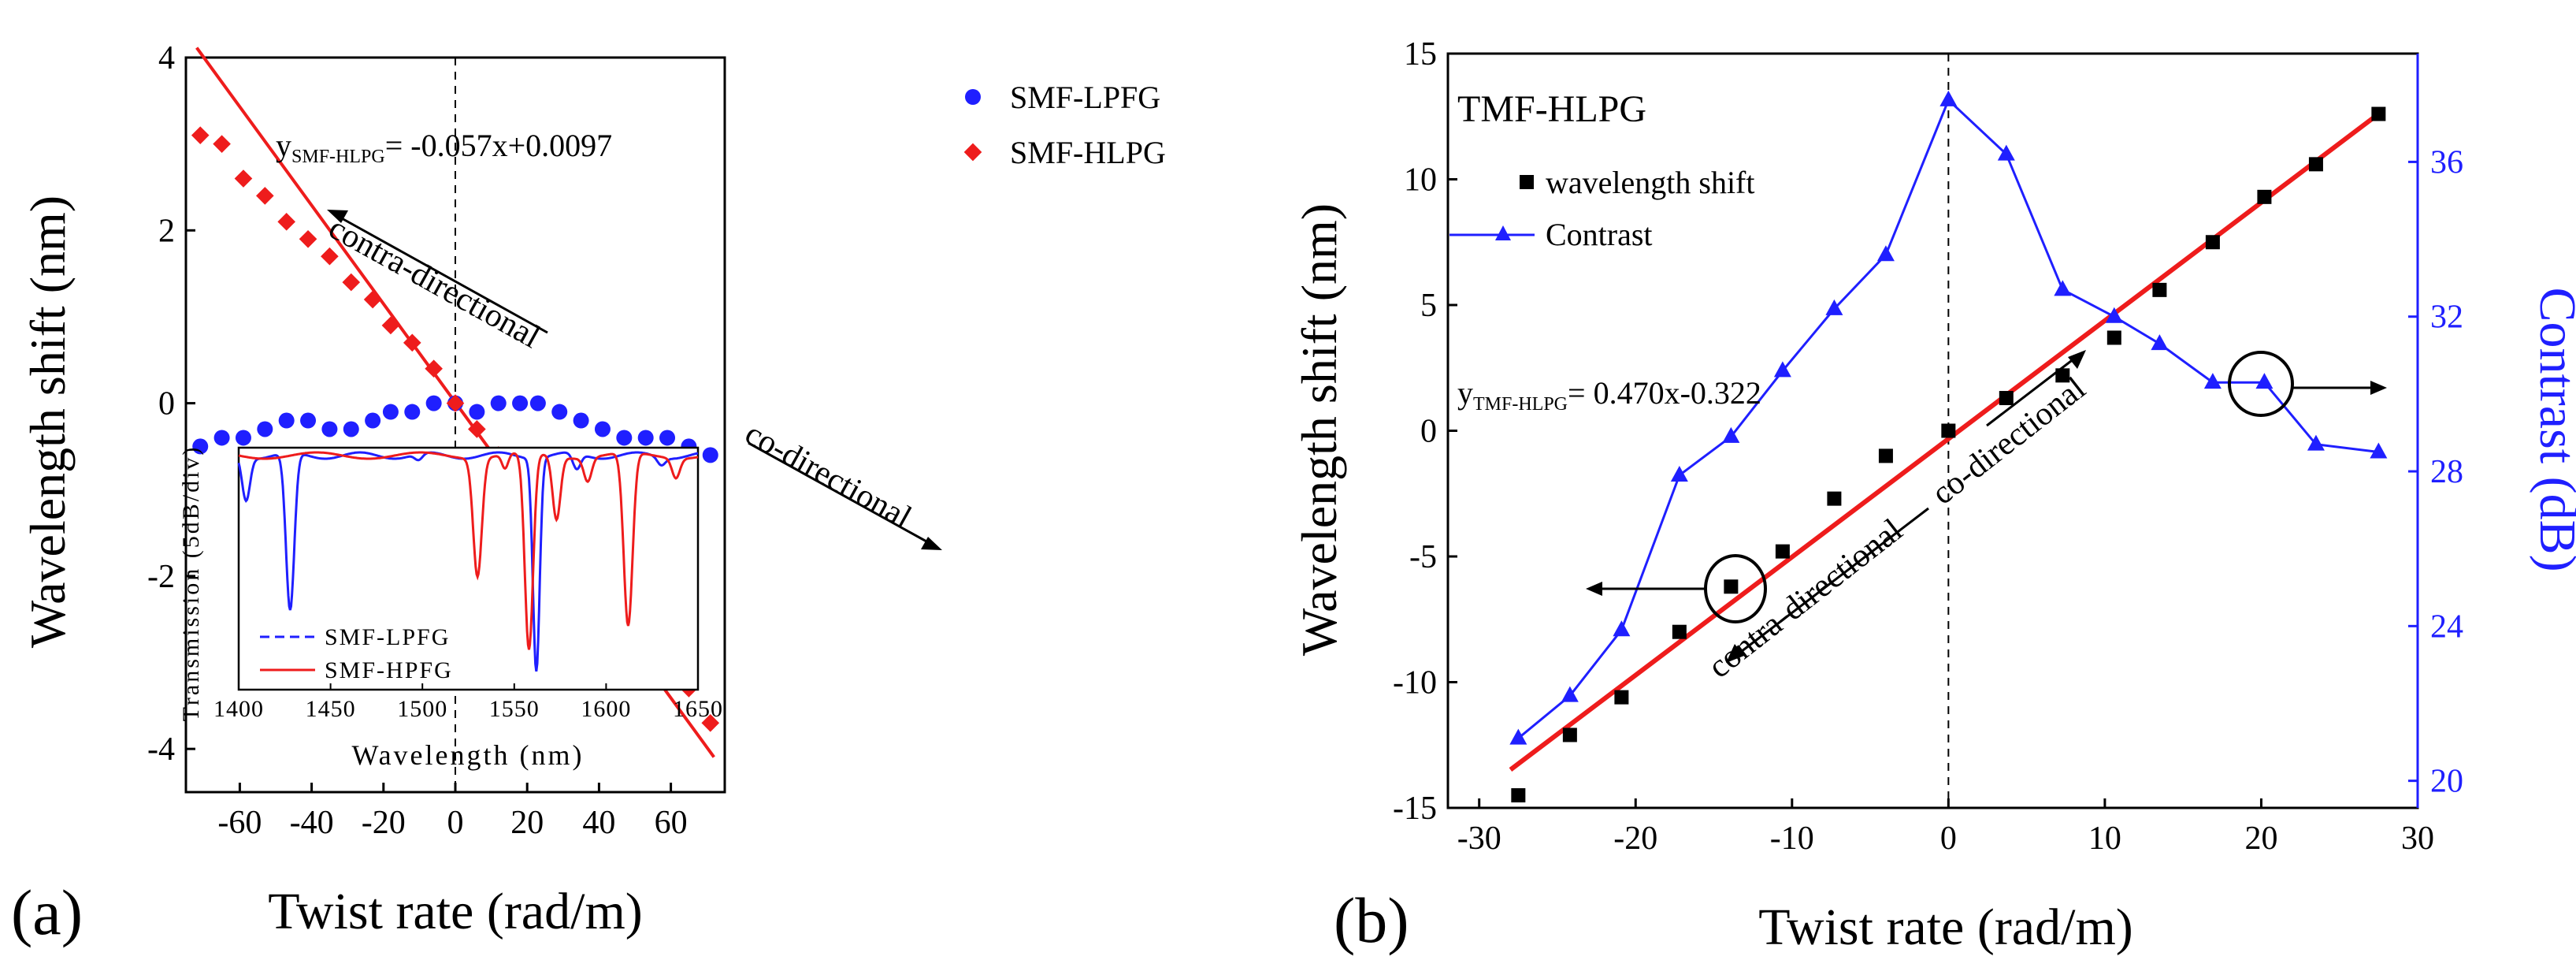  What do you see at coordinates (1650, 182) in the screenshot?
I see `legend-label-wavelength-shift: wavelength shift` at bounding box center [1650, 182].